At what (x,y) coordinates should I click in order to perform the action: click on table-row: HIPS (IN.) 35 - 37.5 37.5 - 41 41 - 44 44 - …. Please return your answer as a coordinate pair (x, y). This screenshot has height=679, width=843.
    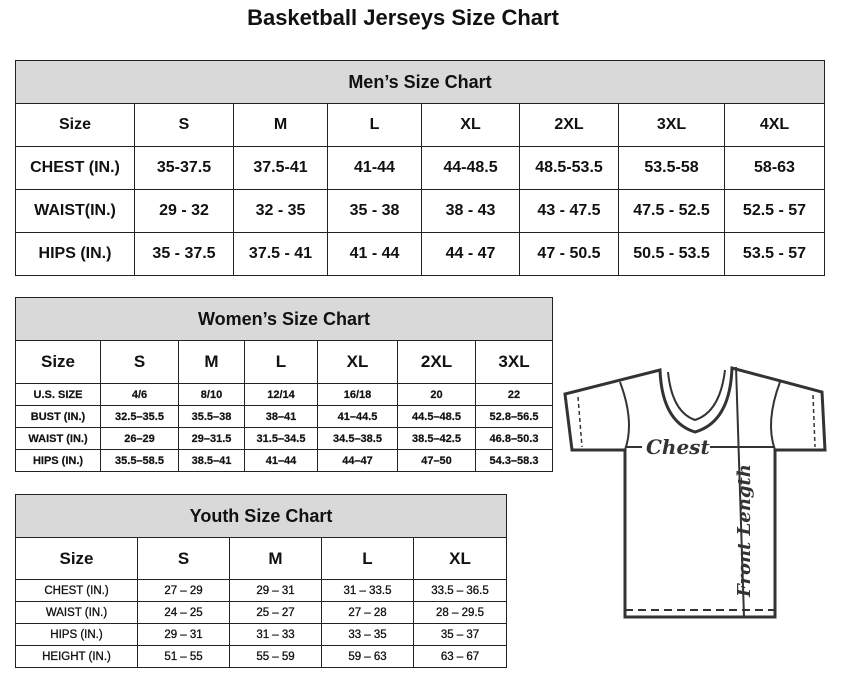
    Looking at the image, I should click on (420, 254).